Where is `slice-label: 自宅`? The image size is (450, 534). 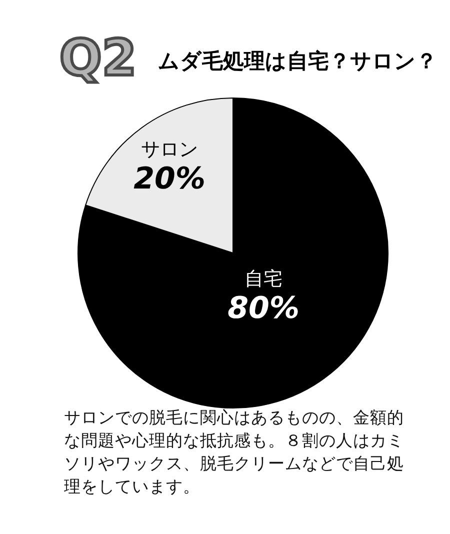 slice-label: 自宅 is located at coordinates (263, 279).